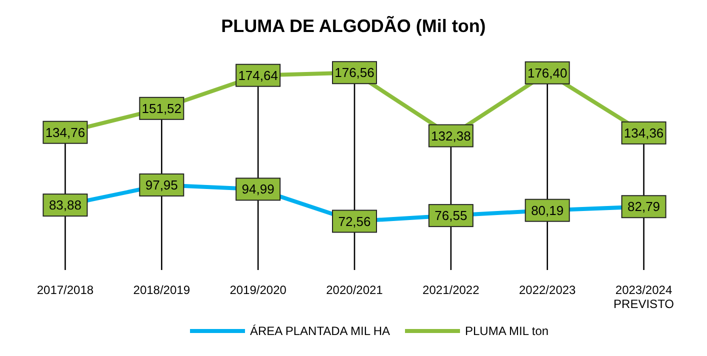 The image size is (707, 356). What do you see at coordinates (355, 290) in the screenshot?
I see `x-tick-label: 2020/2021` at bounding box center [355, 290].